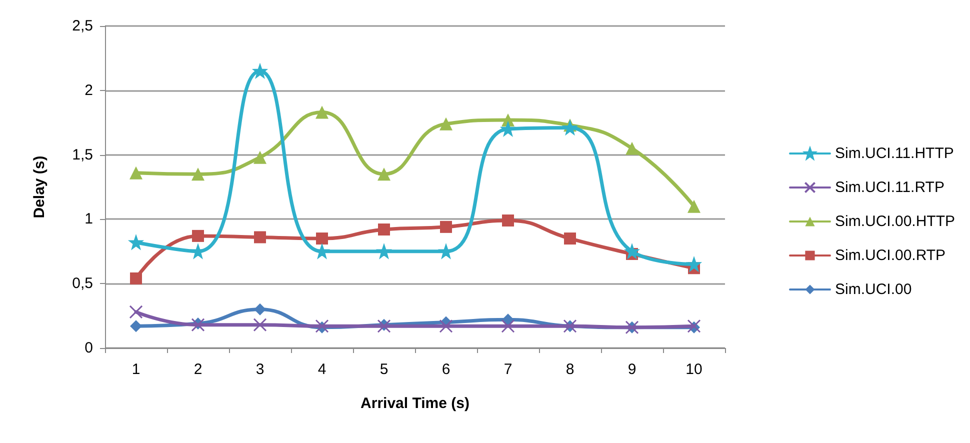 The width and height of the screenshot is (970, 443). Describe the element at coordinates (198, 369) in the screenshot. I see `x-tick-label: 2` at that location.